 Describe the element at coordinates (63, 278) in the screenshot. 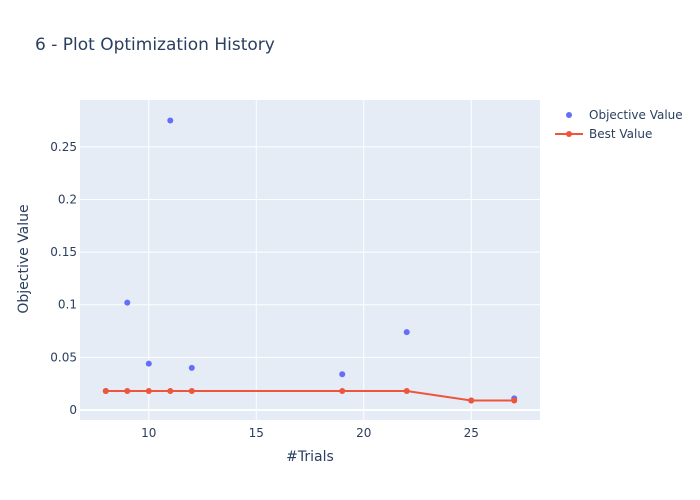

I see `y-tick-labels: 0 0.05 0.1 0.15 0.2 0.25` at that location.